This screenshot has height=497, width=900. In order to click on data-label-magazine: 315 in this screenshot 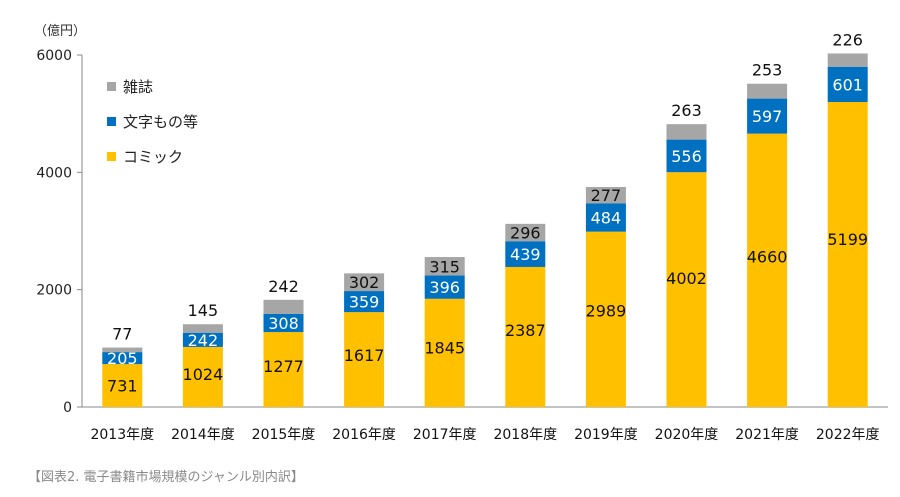, I will do `click(444, 266)`.